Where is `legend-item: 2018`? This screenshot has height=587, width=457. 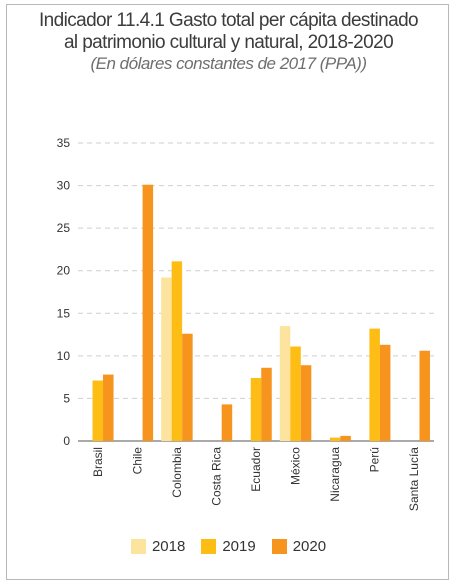 legend-item: 2018 is located at coordinates (158, 546).